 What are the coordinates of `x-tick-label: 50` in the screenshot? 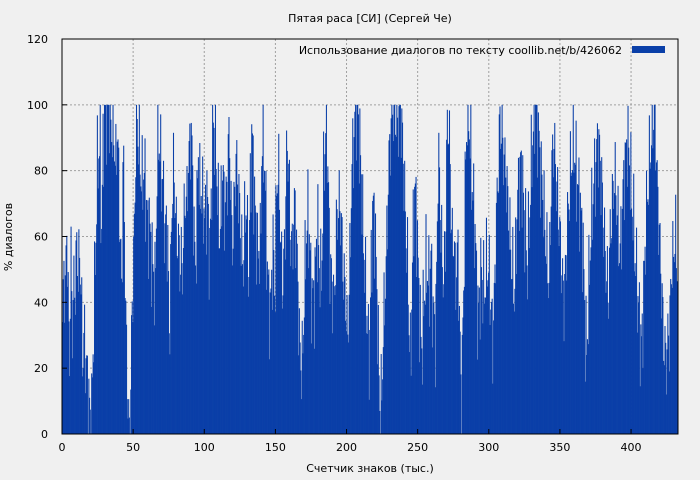 It's located at (133, 447).